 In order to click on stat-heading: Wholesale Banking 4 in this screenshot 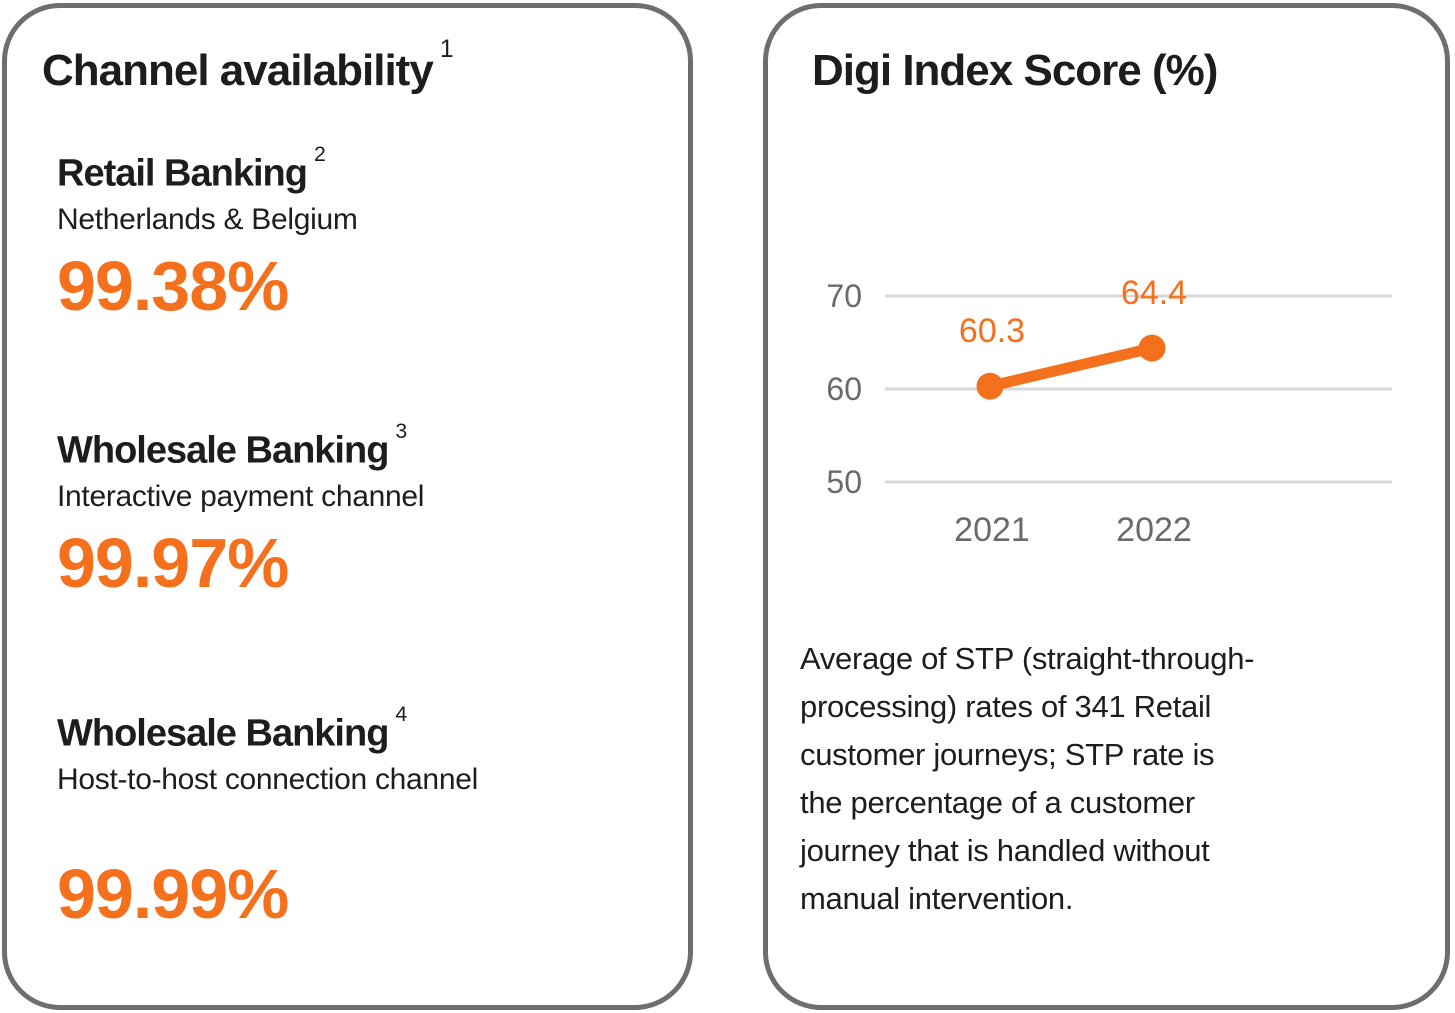, I will do `click(267, 729)`.